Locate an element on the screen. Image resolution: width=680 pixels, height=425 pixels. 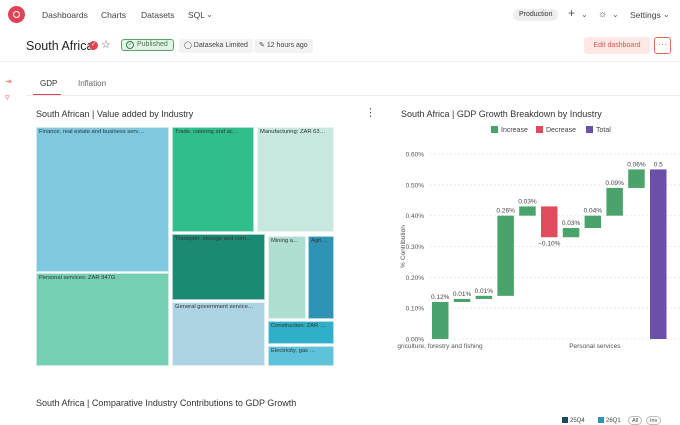
bar-value-label: 0.06% is located at coordinates (636, 164).